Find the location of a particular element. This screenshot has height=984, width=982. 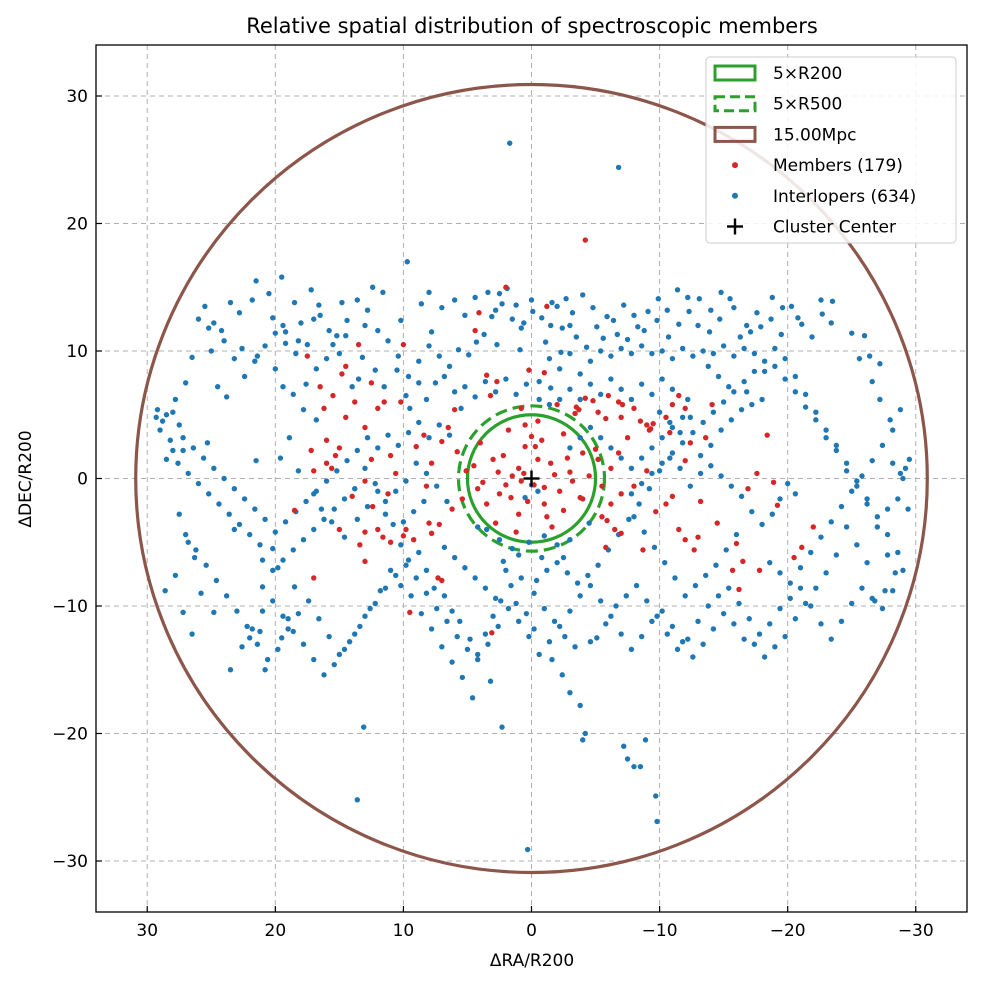

legend-swatch is located at coordinates (735, 195).